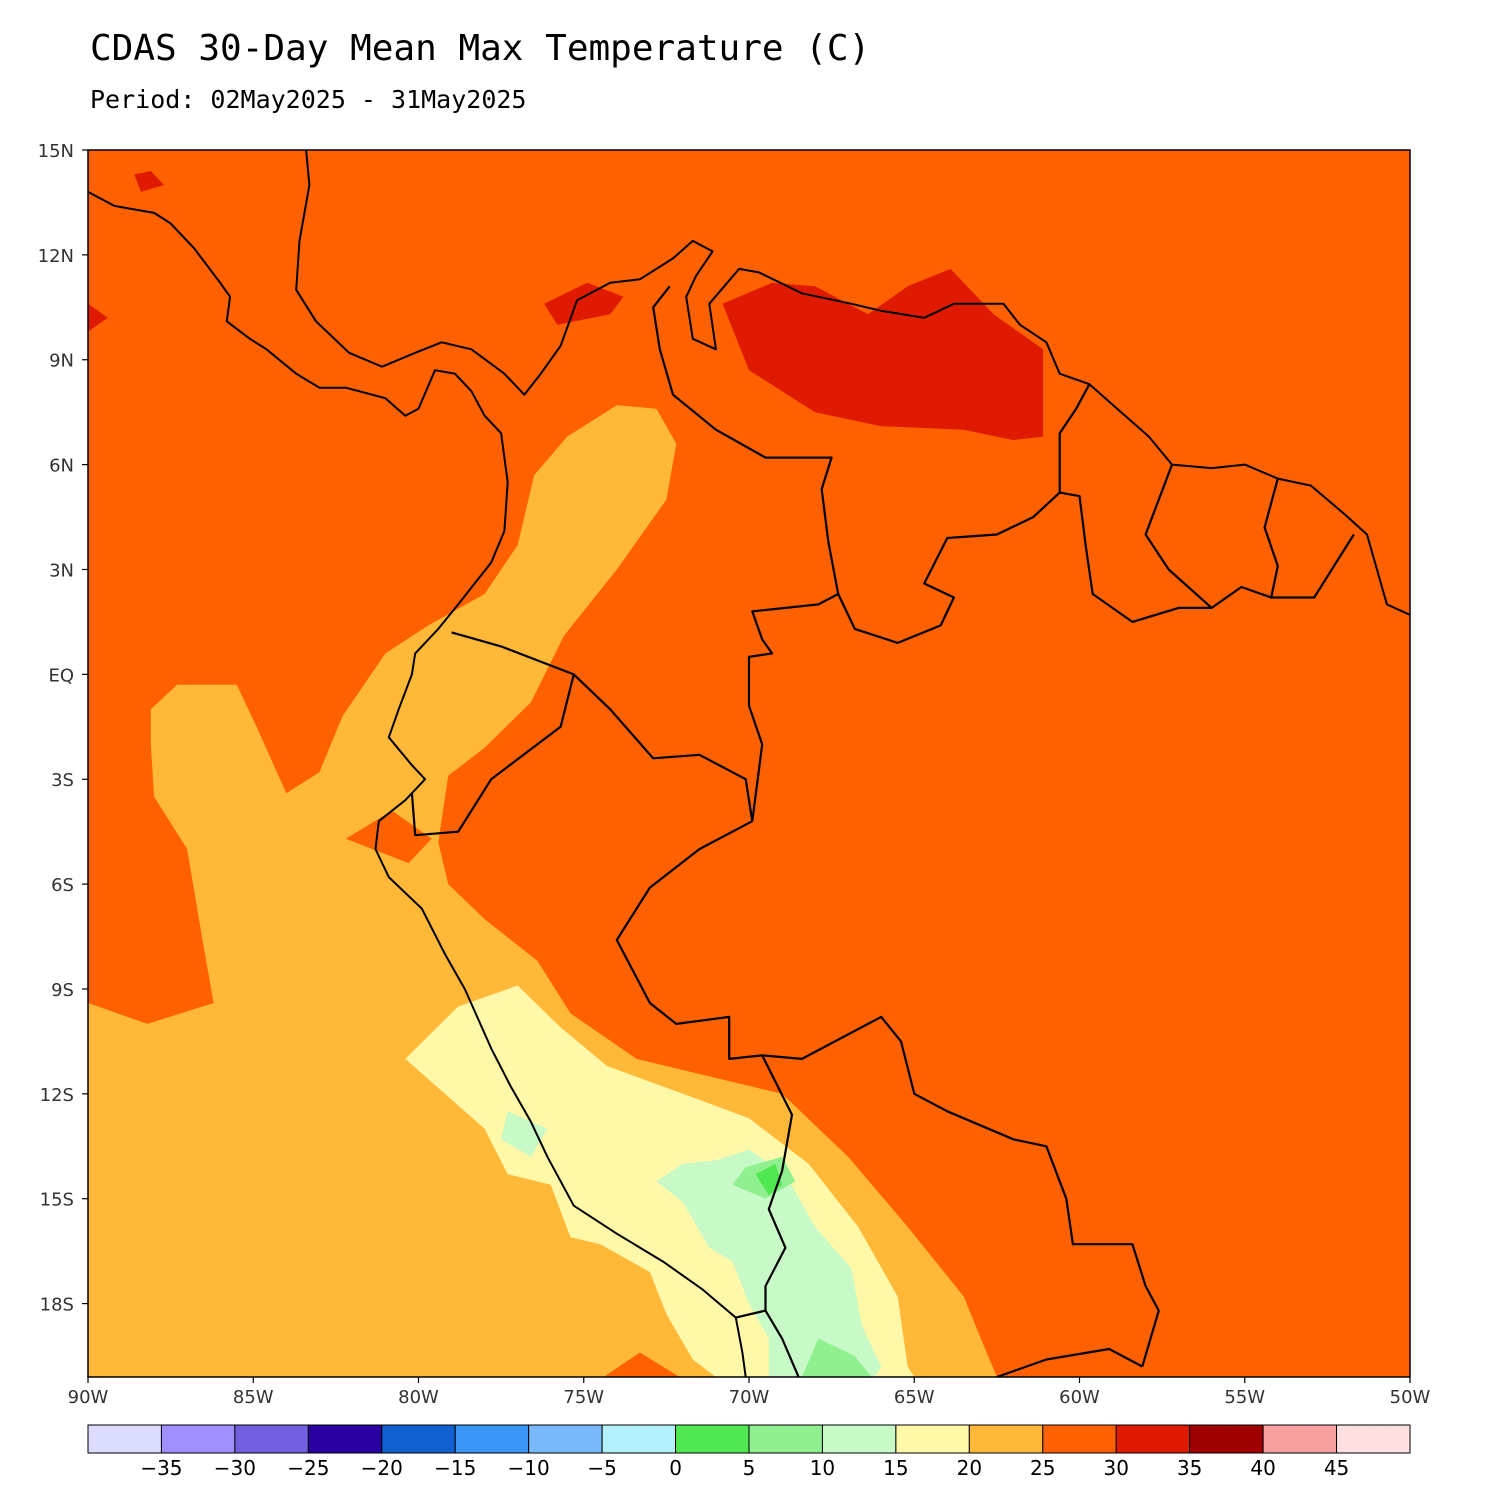 This screenshot has width=1500, height=1500. Describe the element at coordinates (57, 1200) in the screenshot. I see `lat-tick-label: 15S` at that location.